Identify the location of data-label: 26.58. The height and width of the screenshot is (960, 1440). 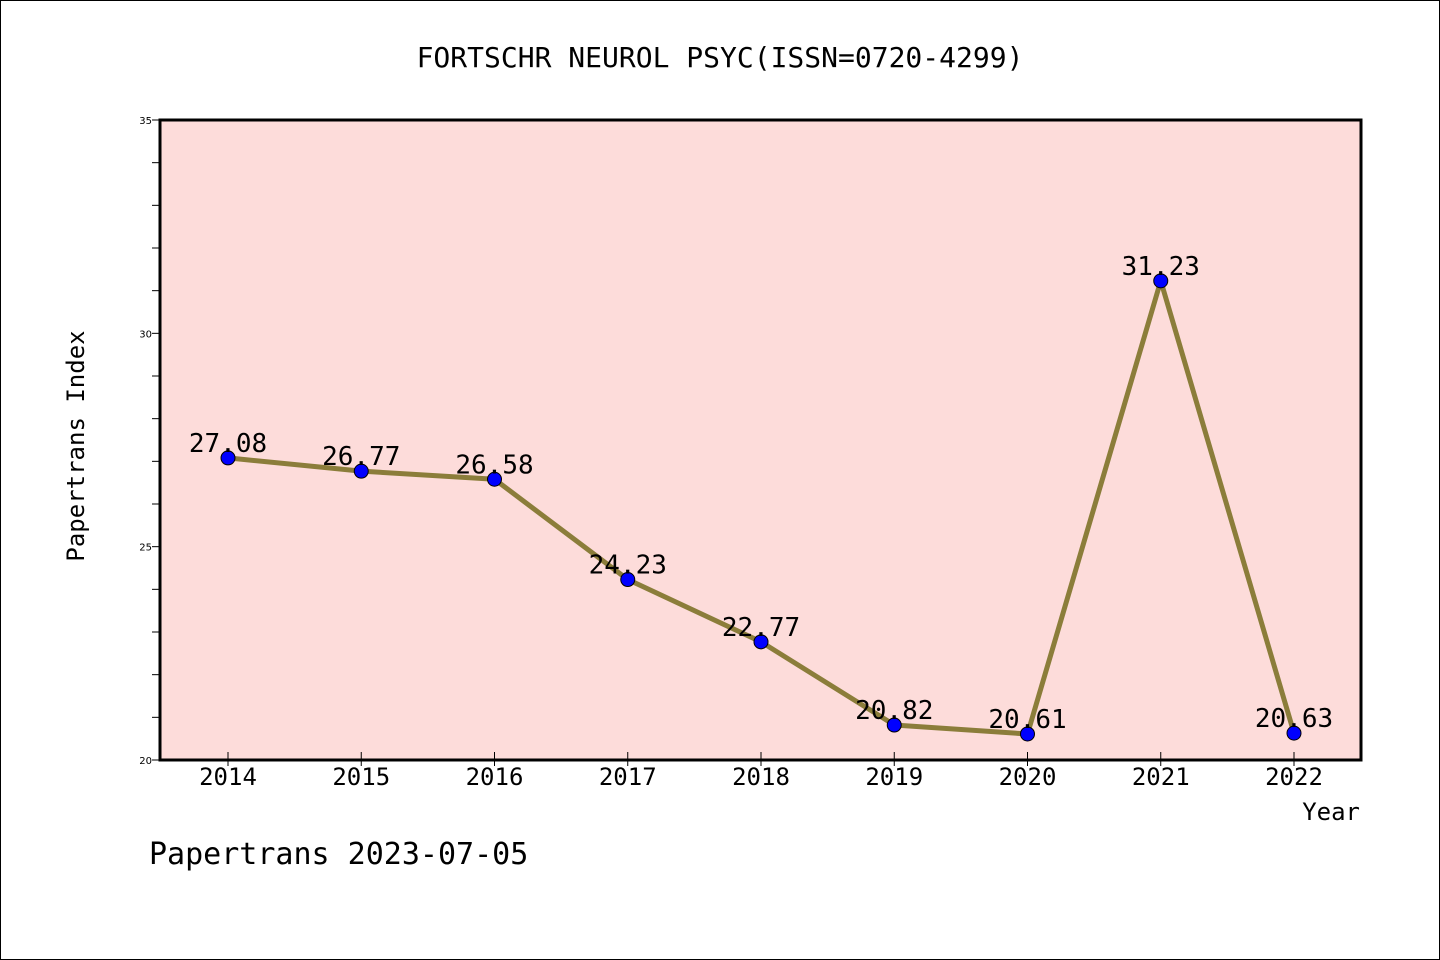
(494, 465).